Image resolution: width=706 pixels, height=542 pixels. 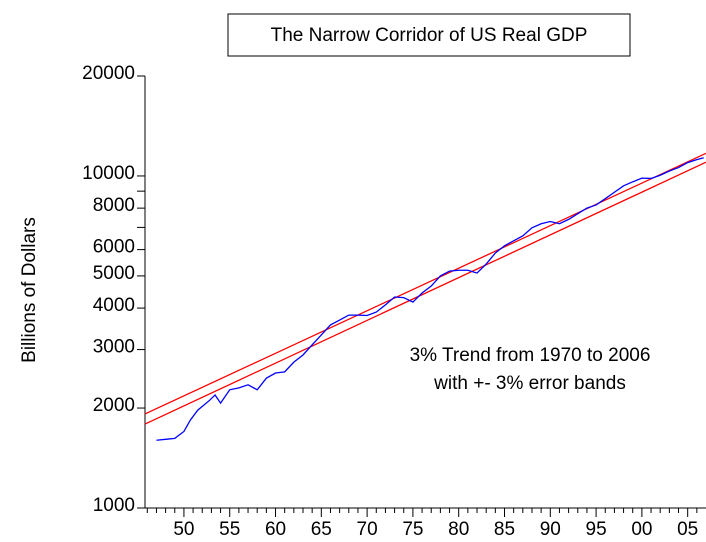 What do you see at coordinates (504, 529) in the screenshot?
I see `x-tick-label: 85` at bounding box center [504, 529].